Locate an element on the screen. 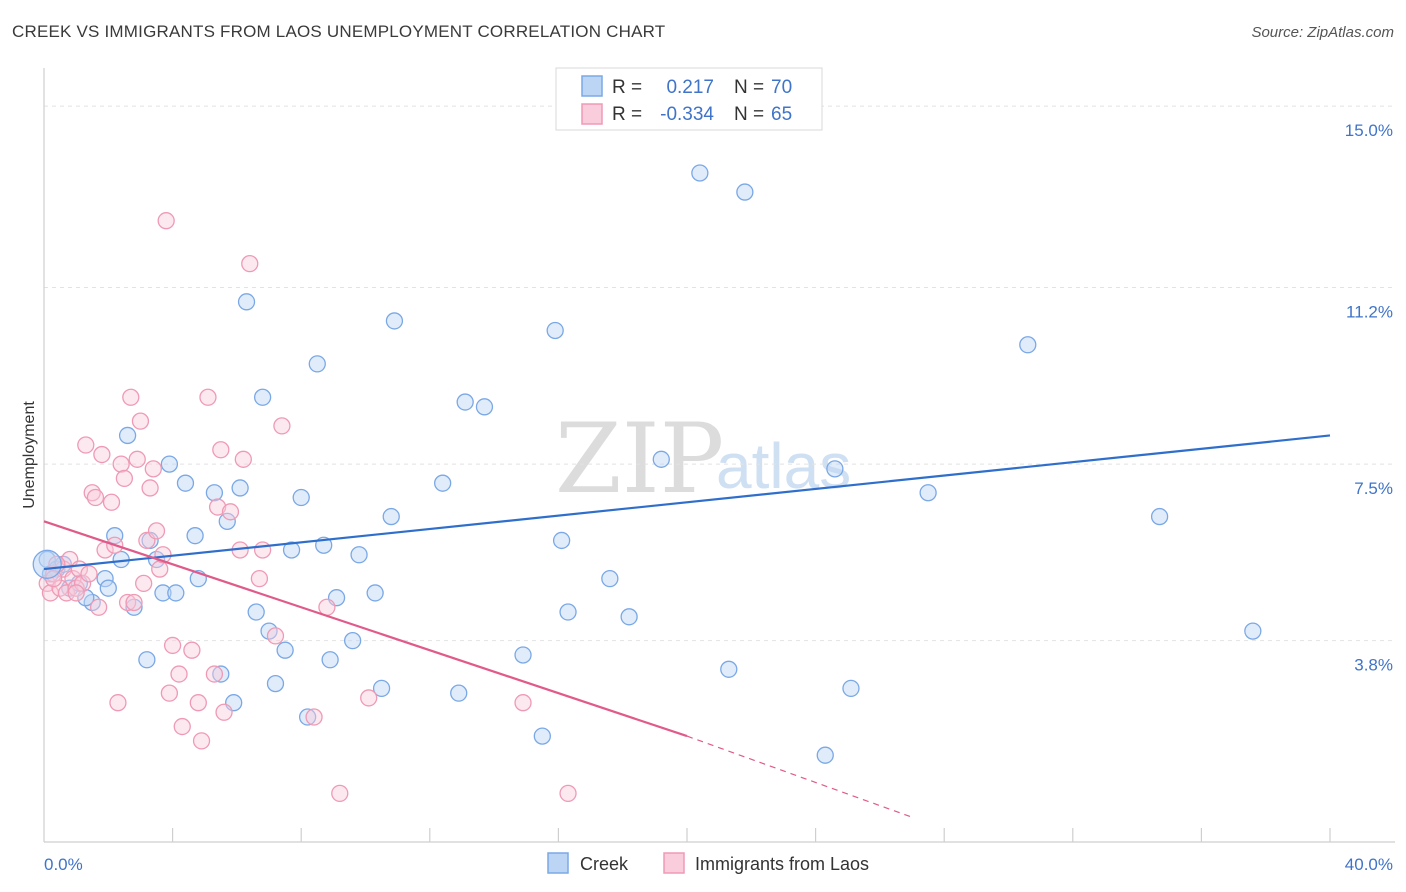 Image resolution: width=1406 pixels, height=892 pixels. x-tick-label-1: 40.0% is located at coordinates (1369, 864).